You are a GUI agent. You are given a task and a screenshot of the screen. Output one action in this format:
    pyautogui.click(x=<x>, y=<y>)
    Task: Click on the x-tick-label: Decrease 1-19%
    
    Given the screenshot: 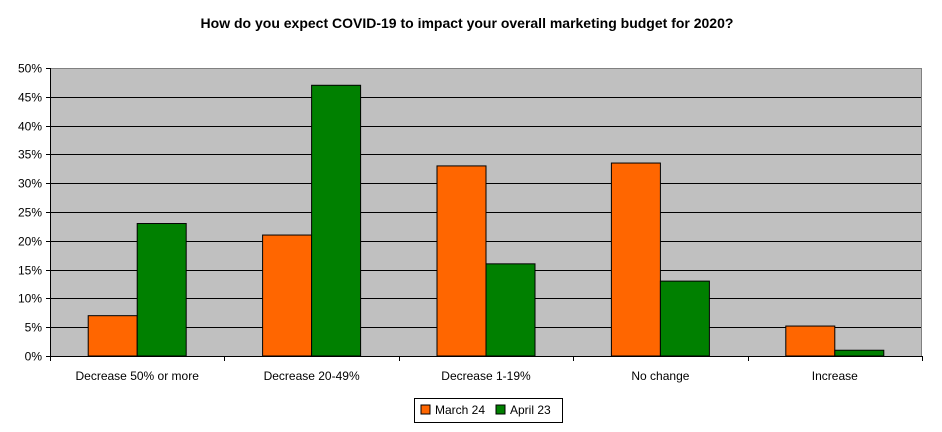 What is the action you would take?
    pyautogui.click(x=486, y=376)
    